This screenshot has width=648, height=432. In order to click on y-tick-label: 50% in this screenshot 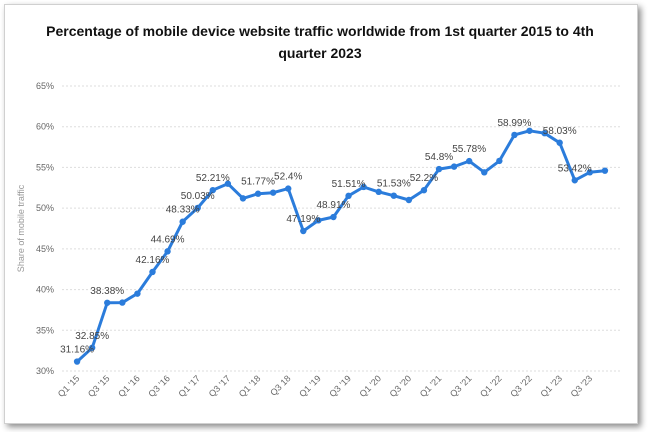, I will do `click(45, 208)`.